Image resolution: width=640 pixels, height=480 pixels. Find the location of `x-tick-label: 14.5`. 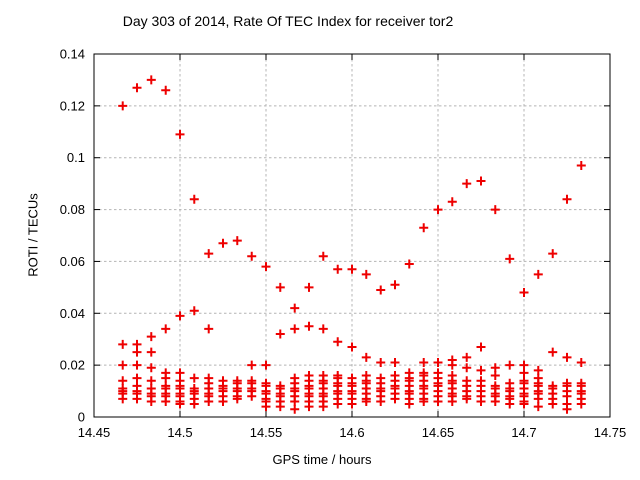

x-tick-label: 14.5 is located at coordinates (179, 432).